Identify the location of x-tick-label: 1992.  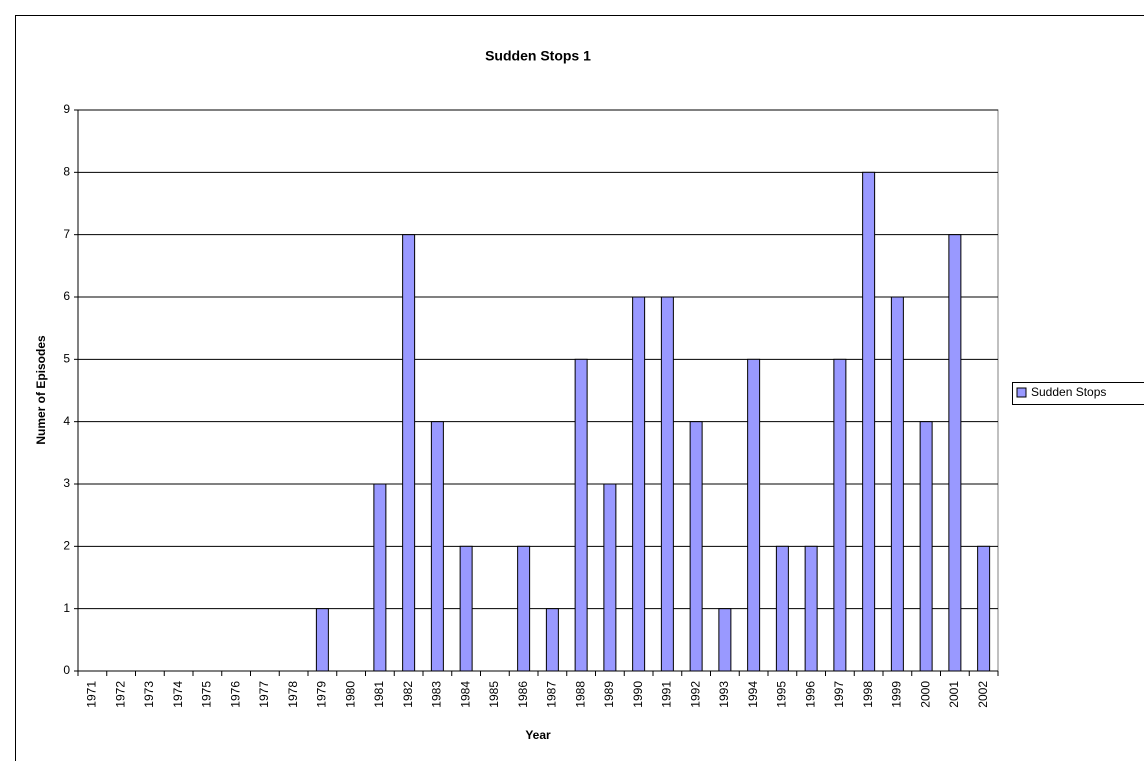
(695, 694).